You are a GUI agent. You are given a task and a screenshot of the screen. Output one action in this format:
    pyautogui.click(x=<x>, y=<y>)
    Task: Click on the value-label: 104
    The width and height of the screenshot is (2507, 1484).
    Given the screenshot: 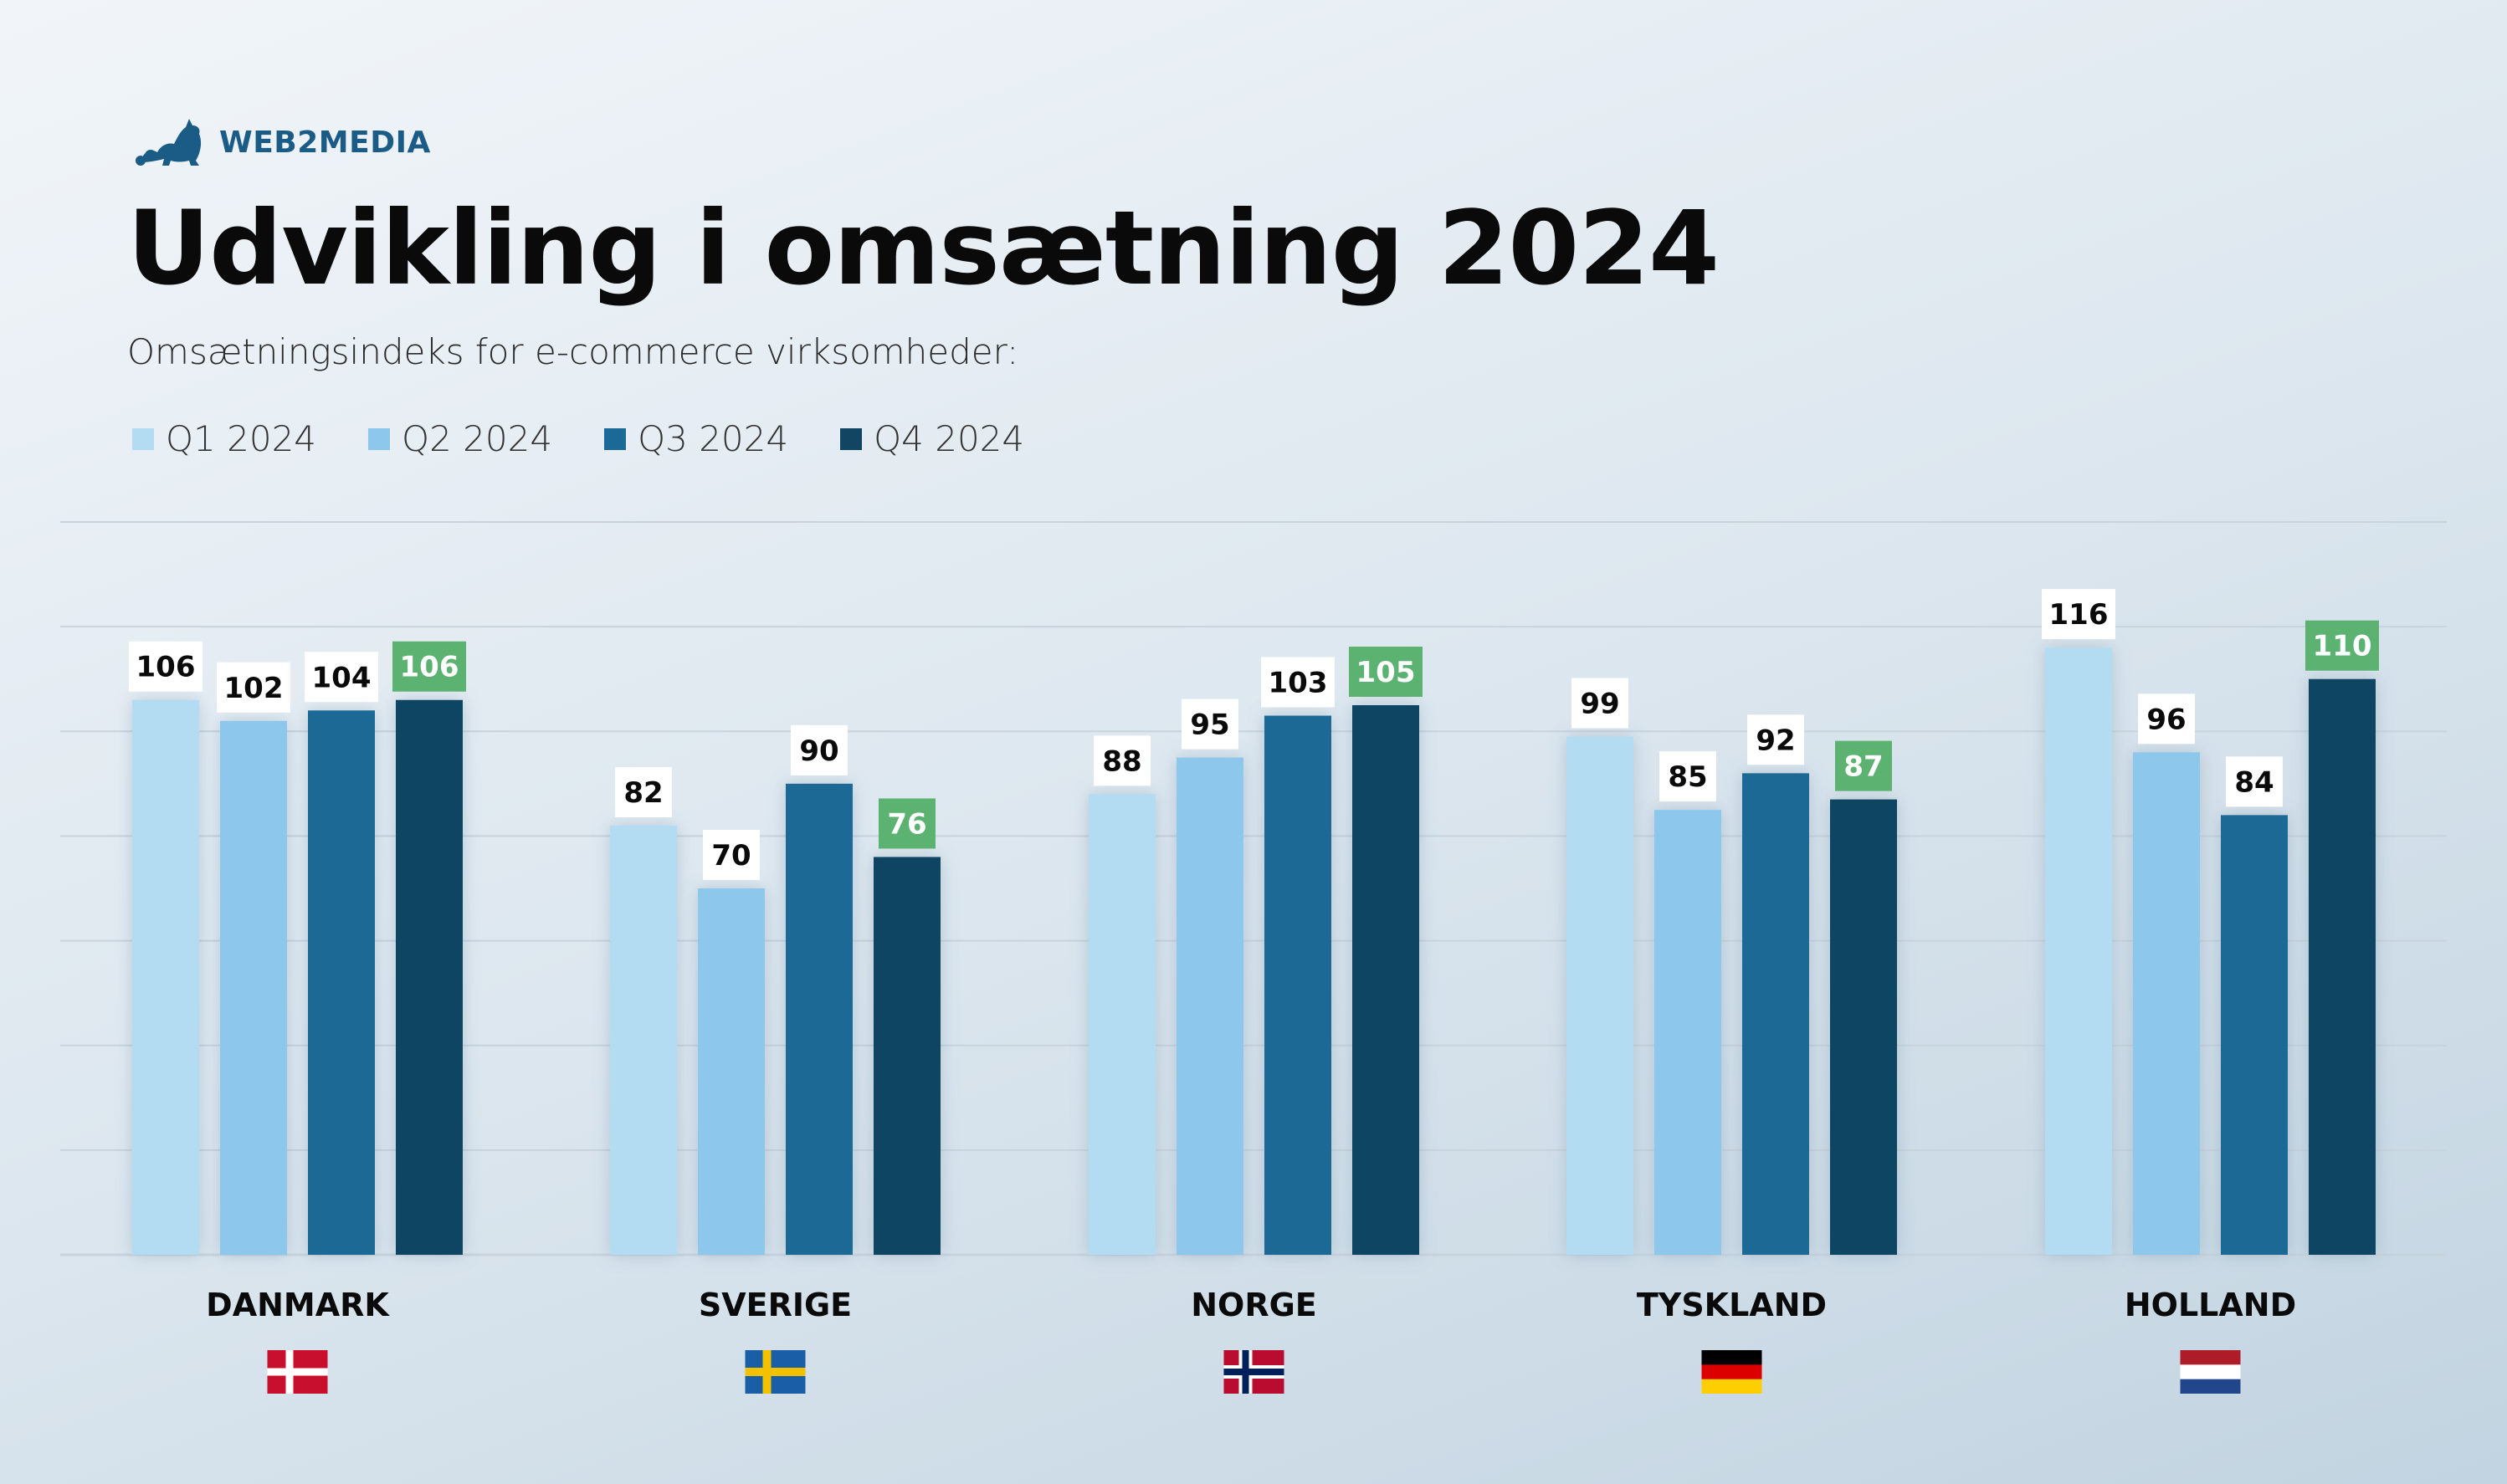 What is the action you would take?
    pyautogui.click(x=342, y=677)
    